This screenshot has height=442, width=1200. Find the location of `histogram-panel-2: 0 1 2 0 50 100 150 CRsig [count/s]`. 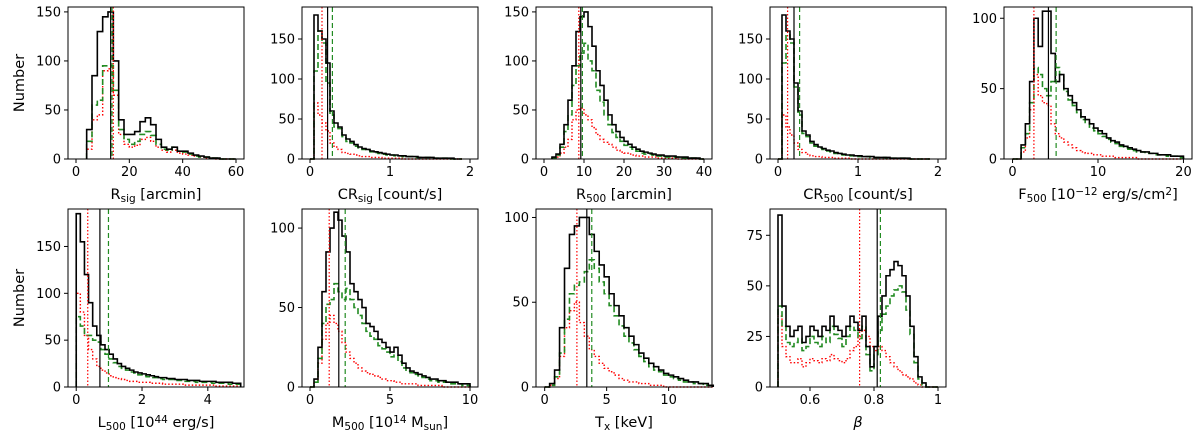

histogram-panel-2: 0 1 2 0 50 100 150 CRsig [count/s] is located at coordinates (374, 105).